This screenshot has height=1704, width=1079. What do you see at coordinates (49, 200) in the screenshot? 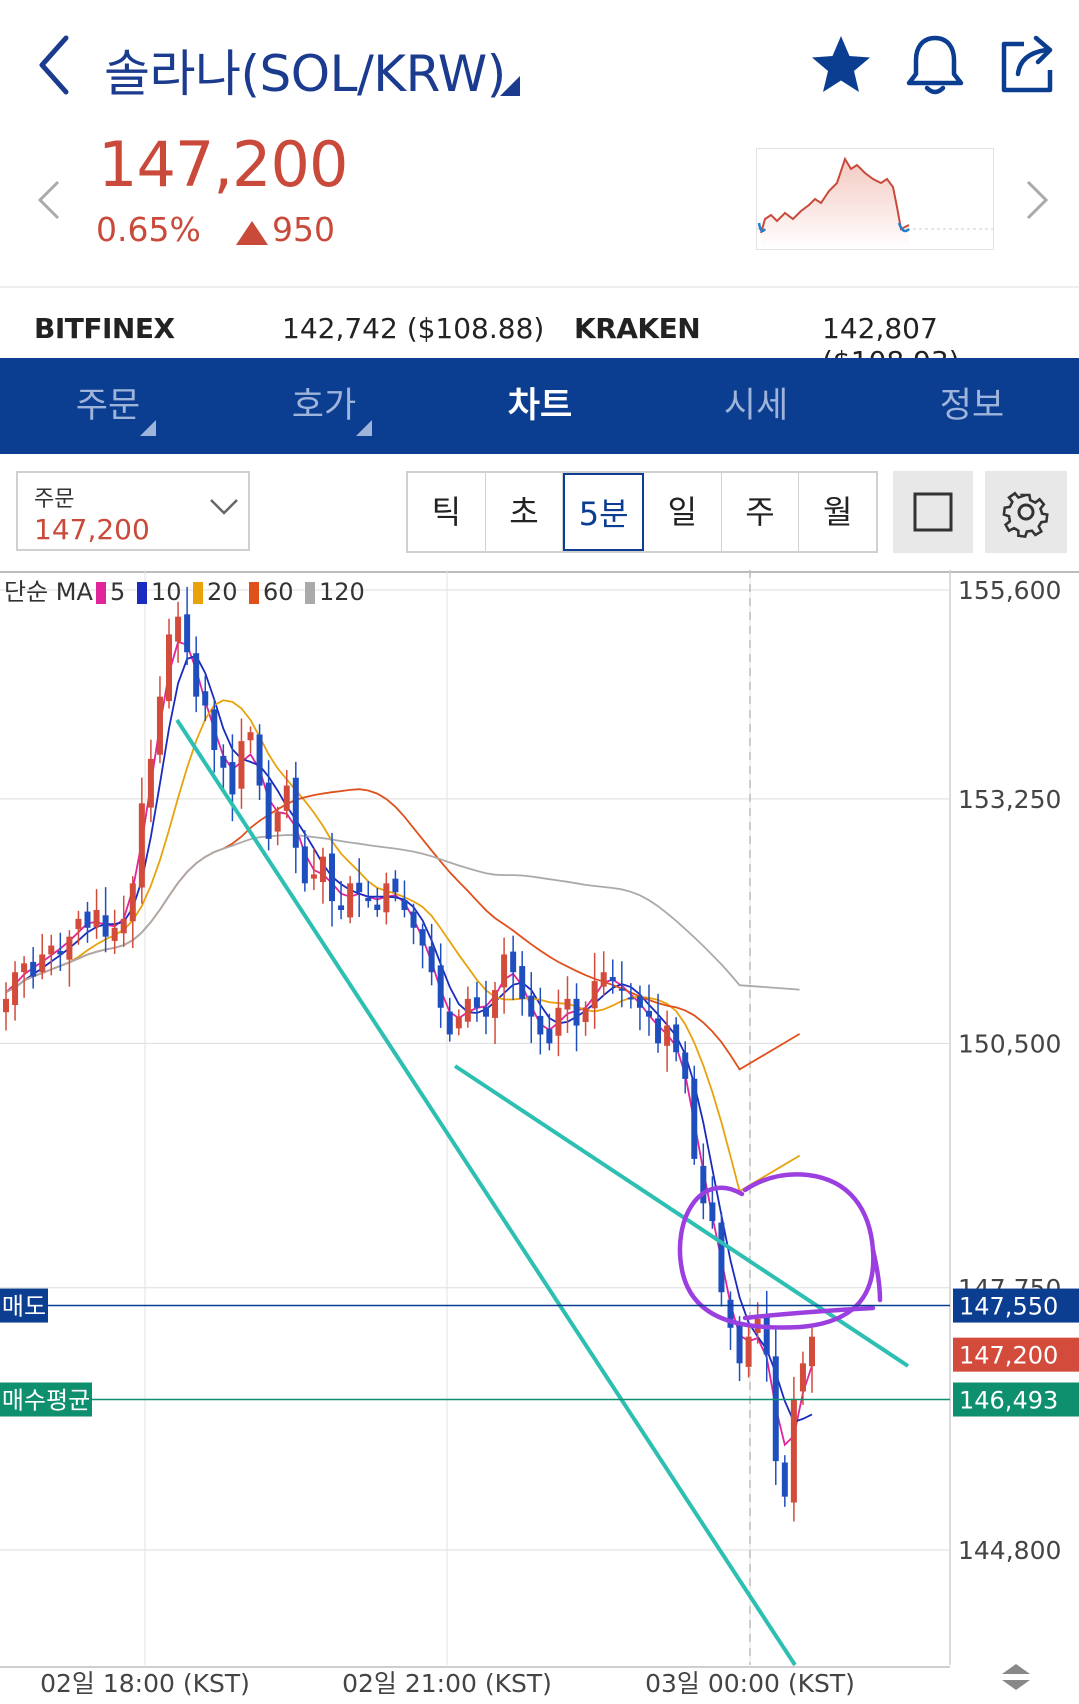
I see `prev-coin-button` at bounding box center [49, 200].